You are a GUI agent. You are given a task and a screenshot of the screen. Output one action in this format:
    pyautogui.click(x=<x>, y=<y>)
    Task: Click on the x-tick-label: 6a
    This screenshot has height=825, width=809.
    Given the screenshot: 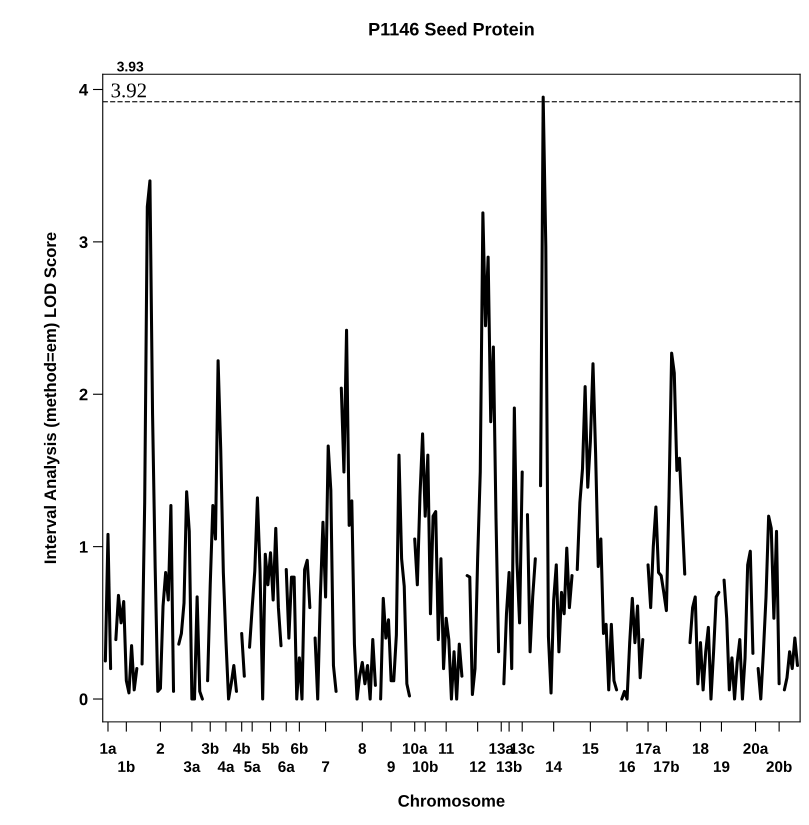 What is the action you would take?
    pyautogui.click(x=286, y=766)
    